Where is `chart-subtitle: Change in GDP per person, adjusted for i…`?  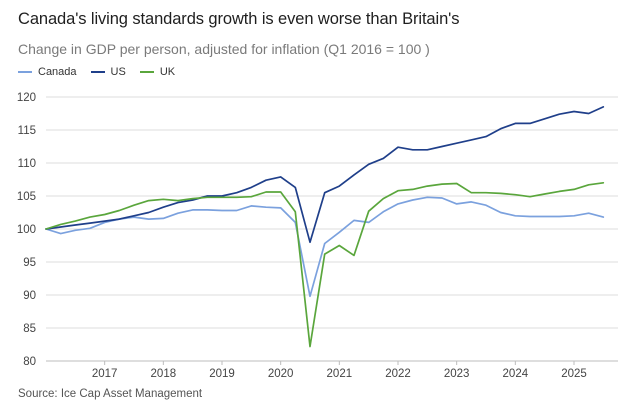
chart-subtitle: Change in GDP per person, adjusted for i… is located at coordinates (224, 49).